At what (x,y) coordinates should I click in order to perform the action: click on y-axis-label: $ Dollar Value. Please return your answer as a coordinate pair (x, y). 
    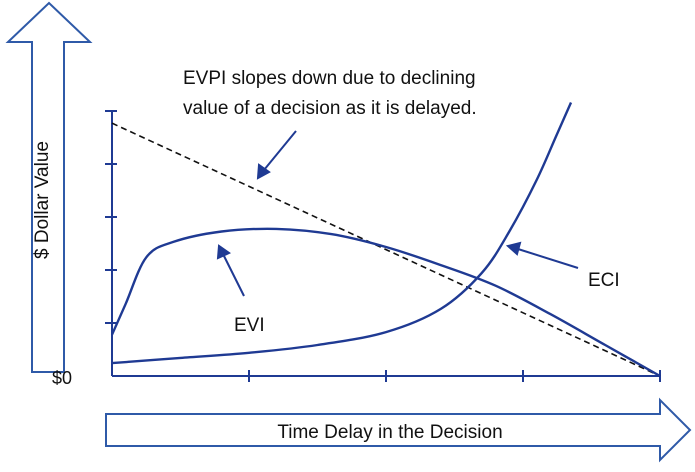
    Looking at the image, I should click on (42, 200).